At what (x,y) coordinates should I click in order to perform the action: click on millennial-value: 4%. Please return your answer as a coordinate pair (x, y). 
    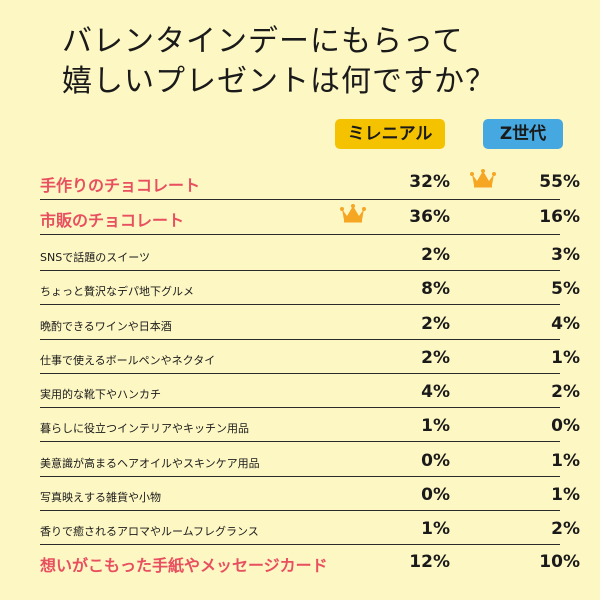
    Looking at the image, I should click on (435, 392).